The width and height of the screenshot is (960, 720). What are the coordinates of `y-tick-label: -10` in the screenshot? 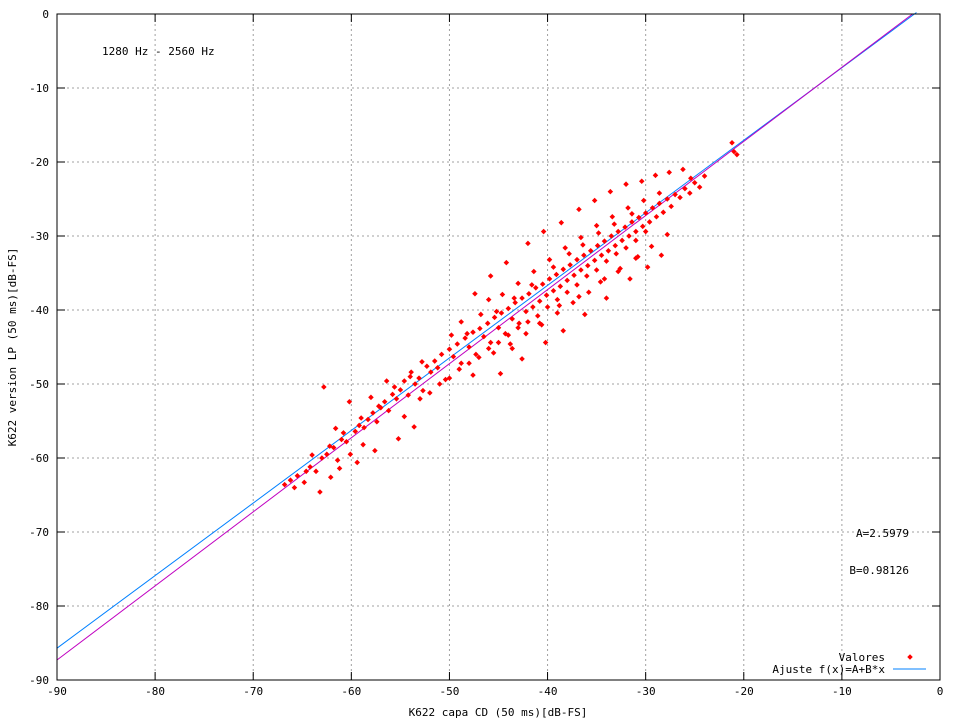 It's located at (39, 88).